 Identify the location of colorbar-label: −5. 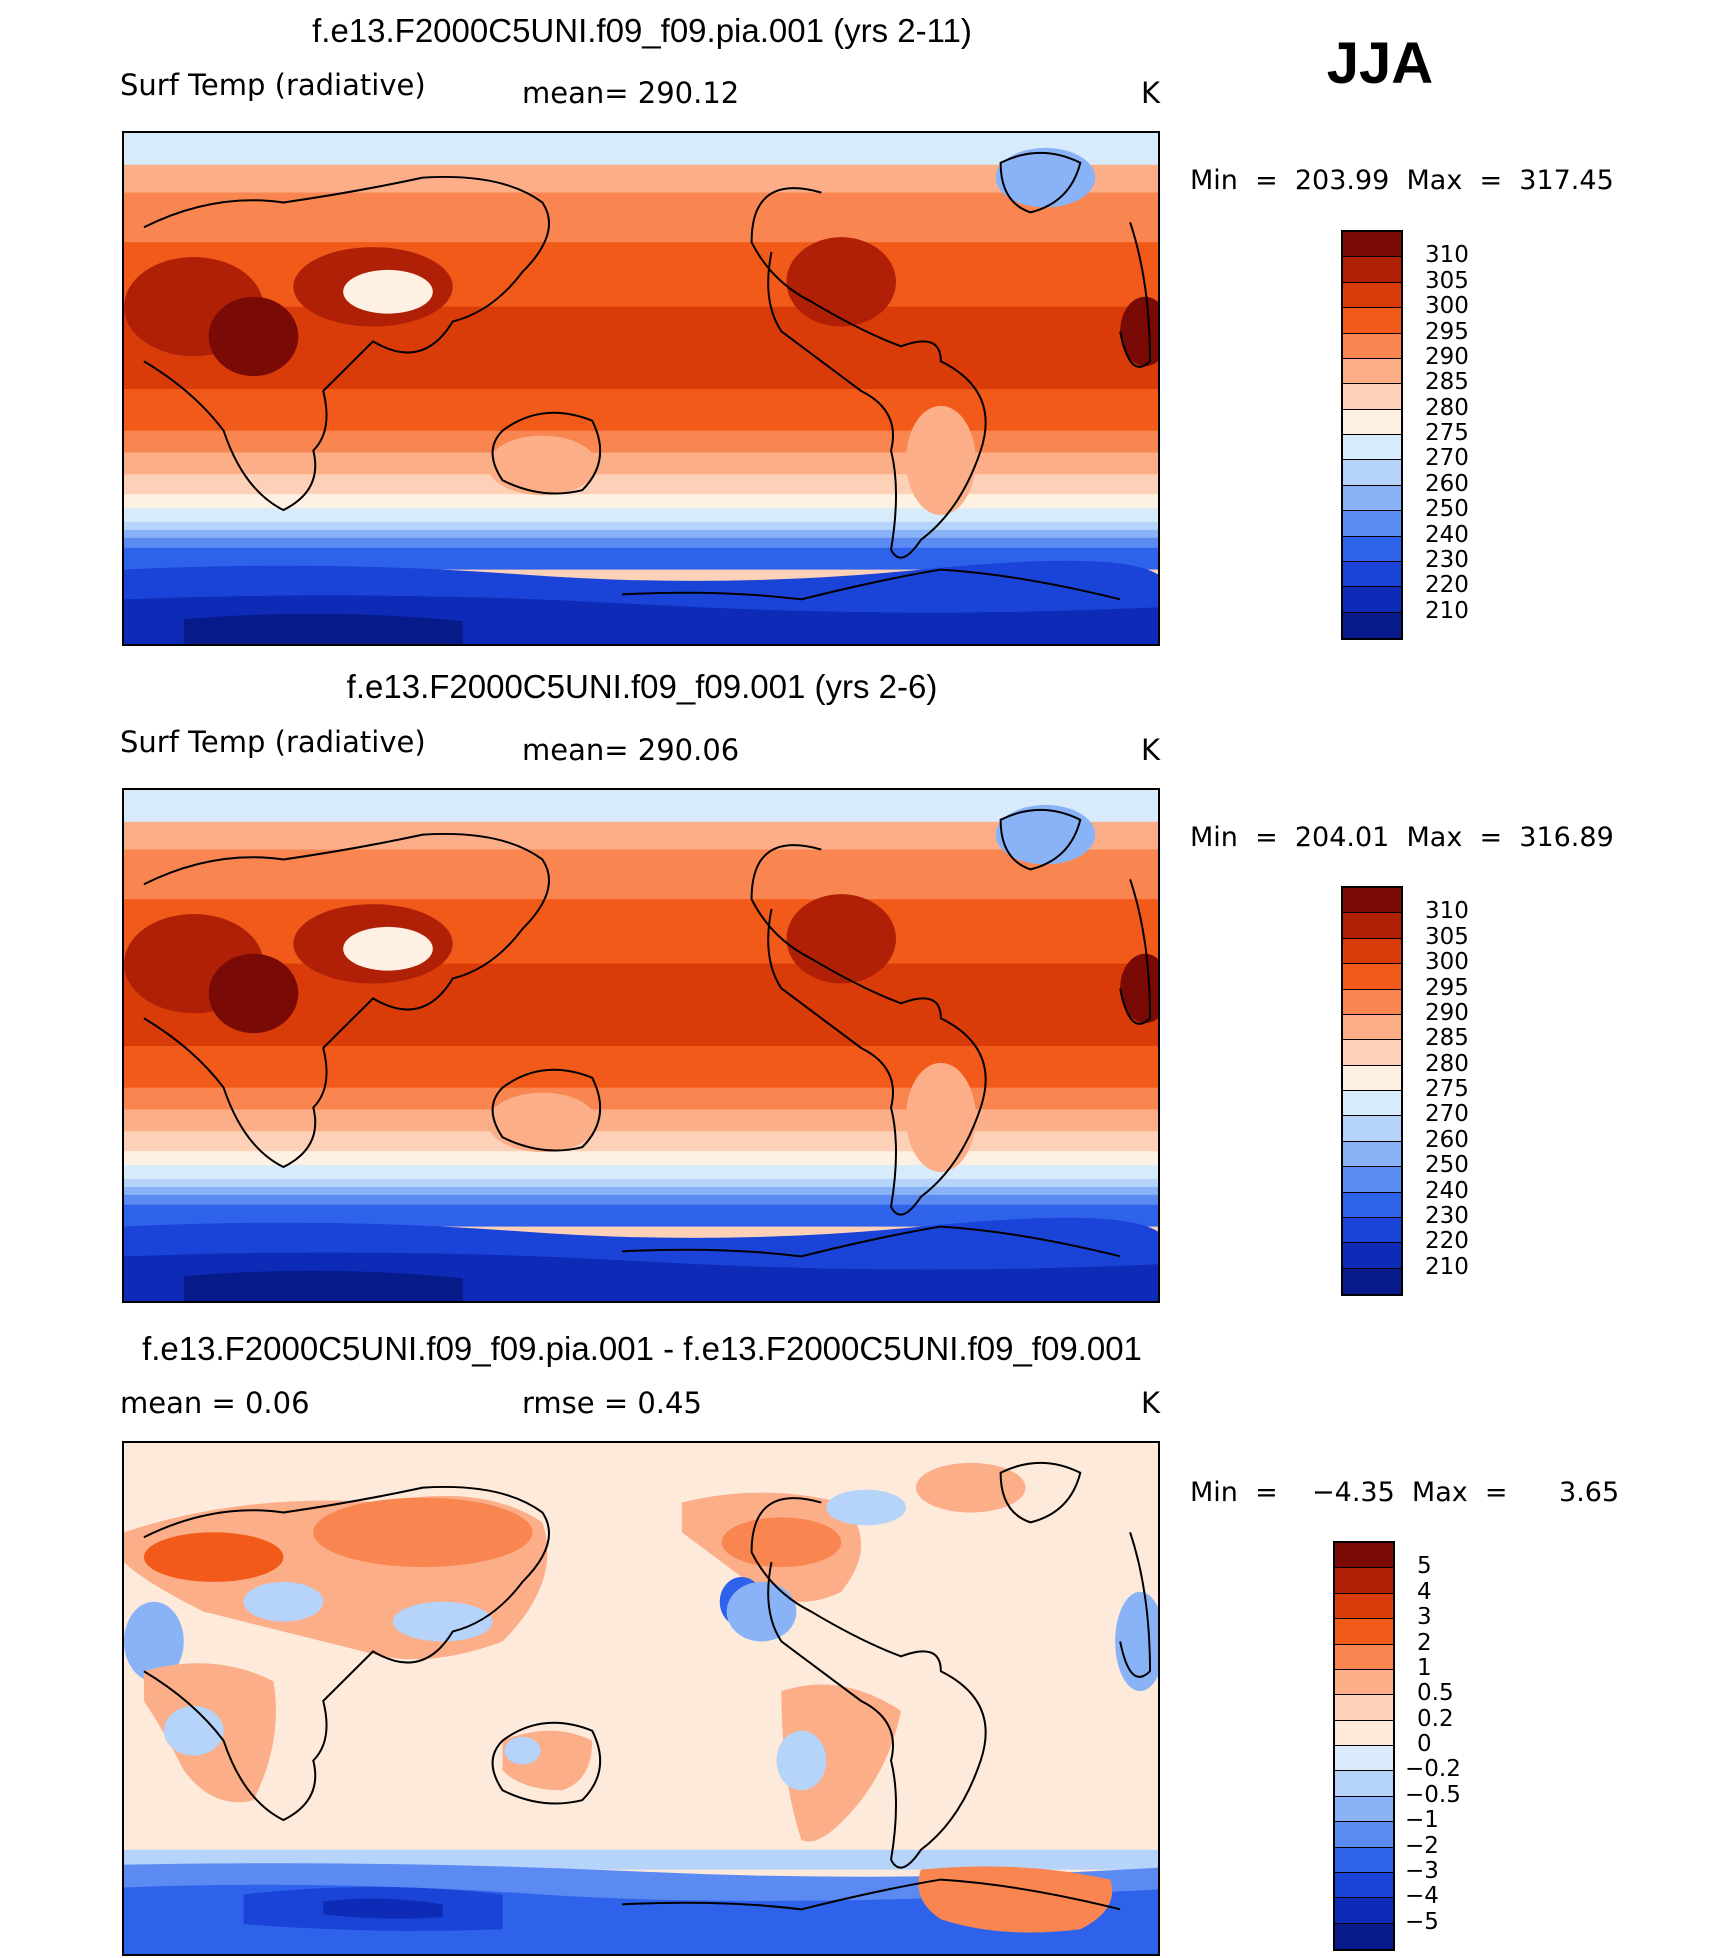
(1422, 1921).